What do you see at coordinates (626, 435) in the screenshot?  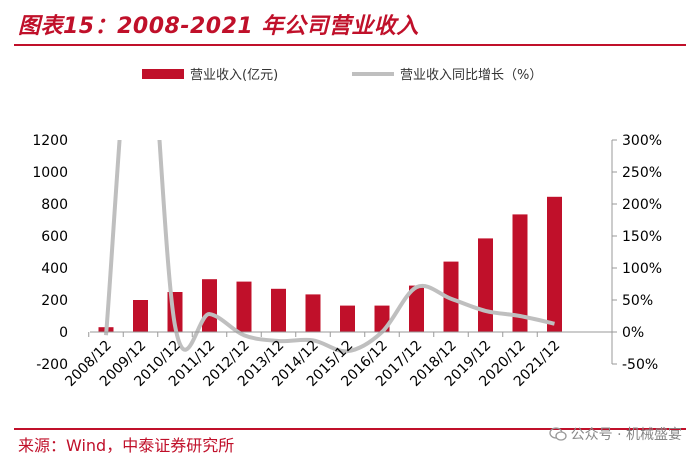 I see `watermark-text: 公众号 · 机械盛宴` at bounding box center [626, 435].